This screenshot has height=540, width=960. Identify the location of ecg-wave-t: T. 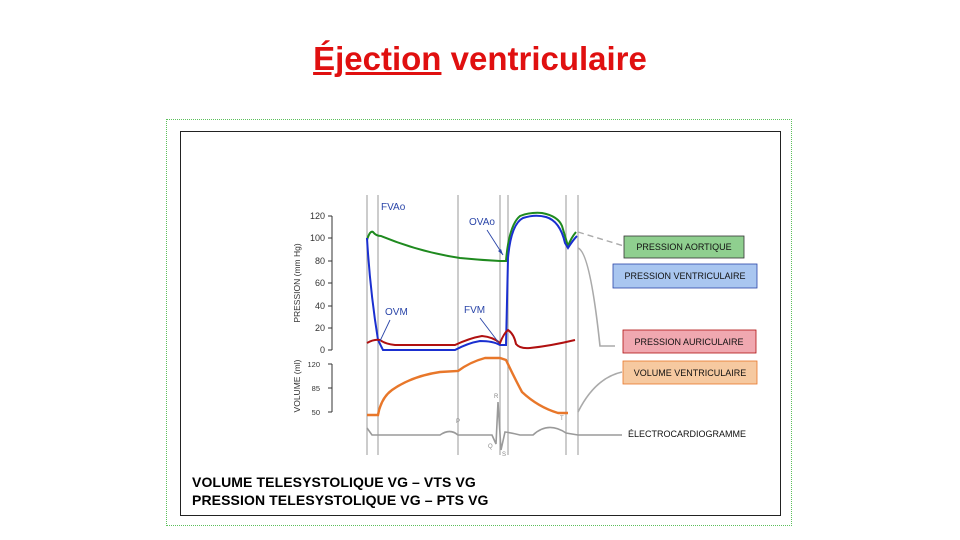
(562, 419).